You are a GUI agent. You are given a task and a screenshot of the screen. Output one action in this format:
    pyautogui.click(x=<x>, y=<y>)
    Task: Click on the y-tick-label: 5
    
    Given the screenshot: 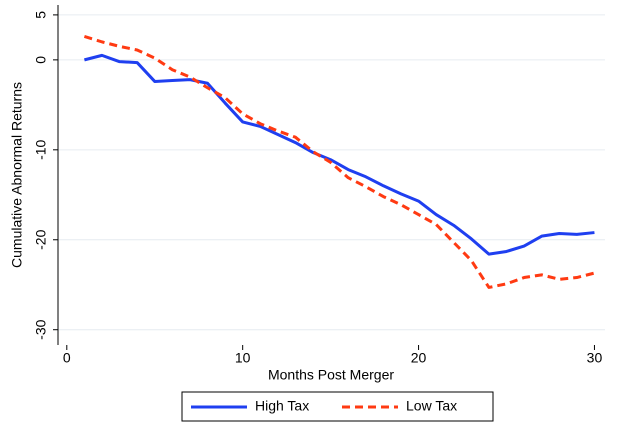 What is the action you would take?
    pyautogui.click(x=41, y=15)
    